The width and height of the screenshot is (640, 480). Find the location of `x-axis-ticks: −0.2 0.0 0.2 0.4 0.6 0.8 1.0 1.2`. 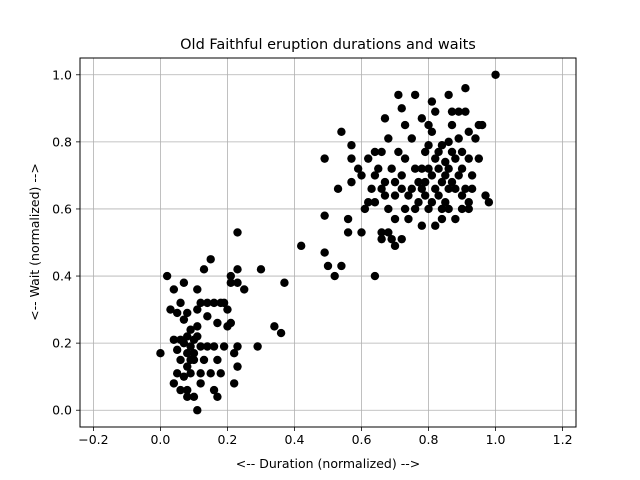

x-axis-ticks: −0.2 0.0 0.2 0.4 0.6 0.8 1.0 1.2 is located at coordinates (325, 437).